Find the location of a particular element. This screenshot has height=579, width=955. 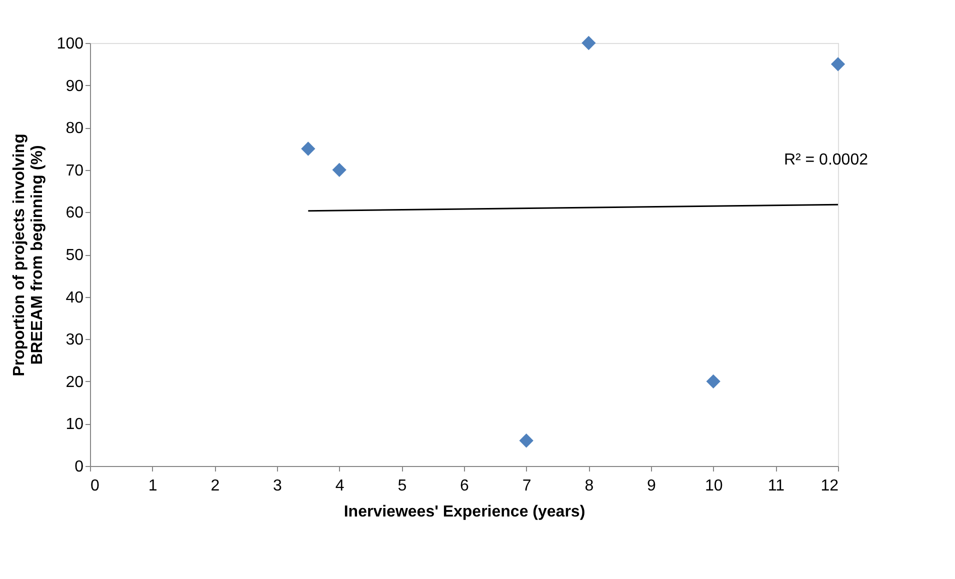

x-tick-label: 2 is located at coordinates (215, 486).